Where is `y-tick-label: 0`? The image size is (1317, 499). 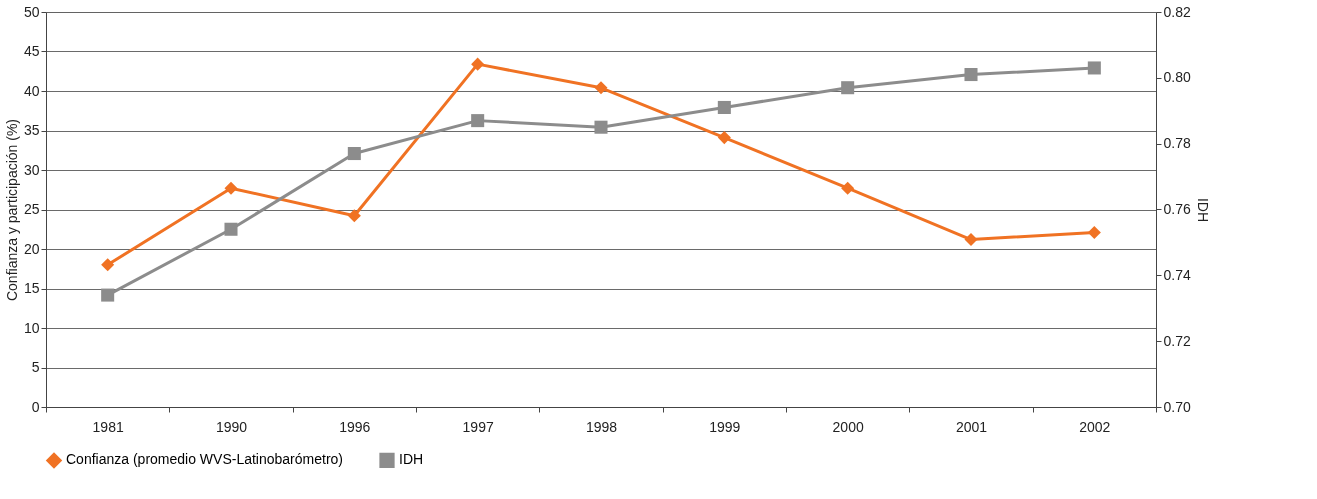
y-tick-label: 0 is located at coordinates (35, 406).